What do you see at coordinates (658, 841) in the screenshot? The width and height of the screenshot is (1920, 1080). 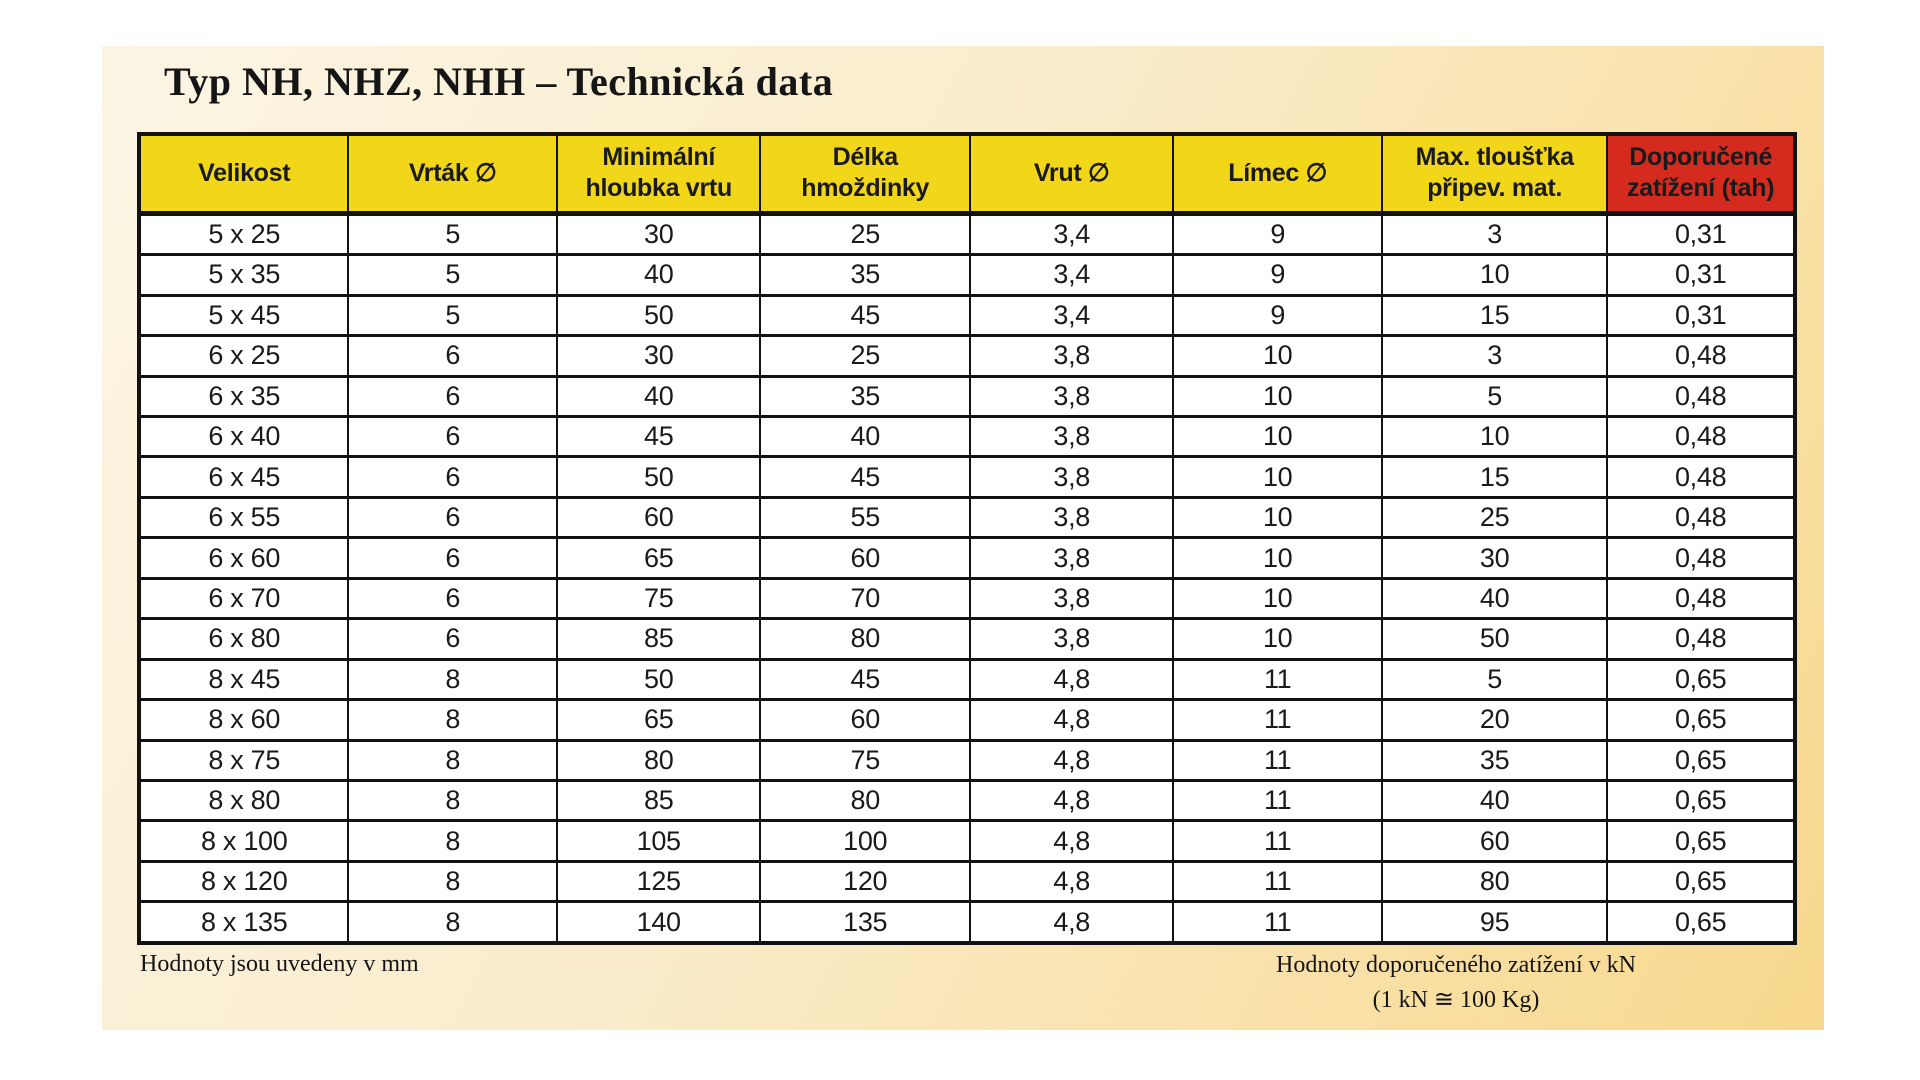 I see `table-cell: 105` at bounding box center [658, 841].